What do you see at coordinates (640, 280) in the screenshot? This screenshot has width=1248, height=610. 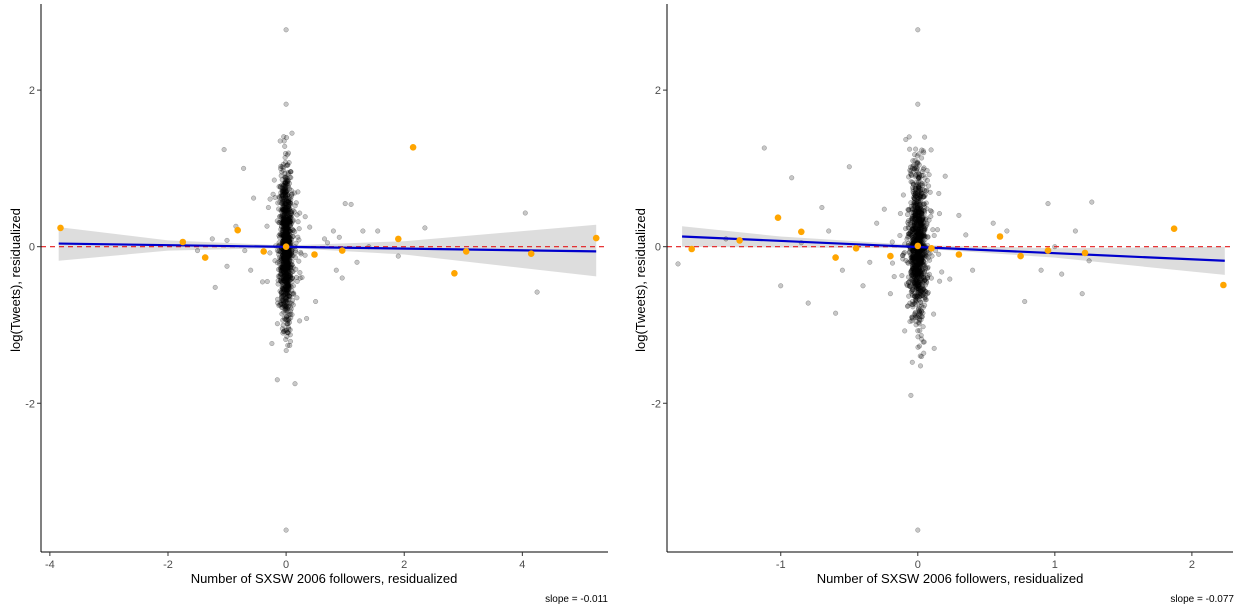 I see `y-axis-title: log(Tweets), residualized` at bounding box center [640, 280].